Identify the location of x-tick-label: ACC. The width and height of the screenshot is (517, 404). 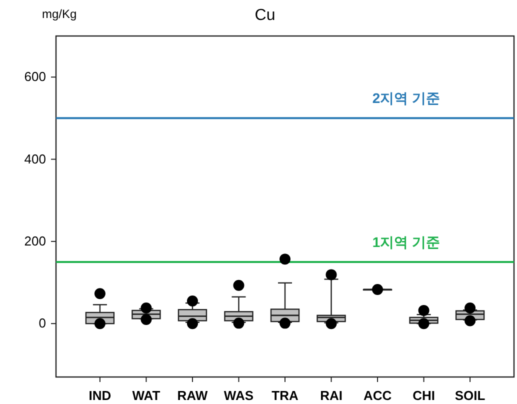
(377, 395).